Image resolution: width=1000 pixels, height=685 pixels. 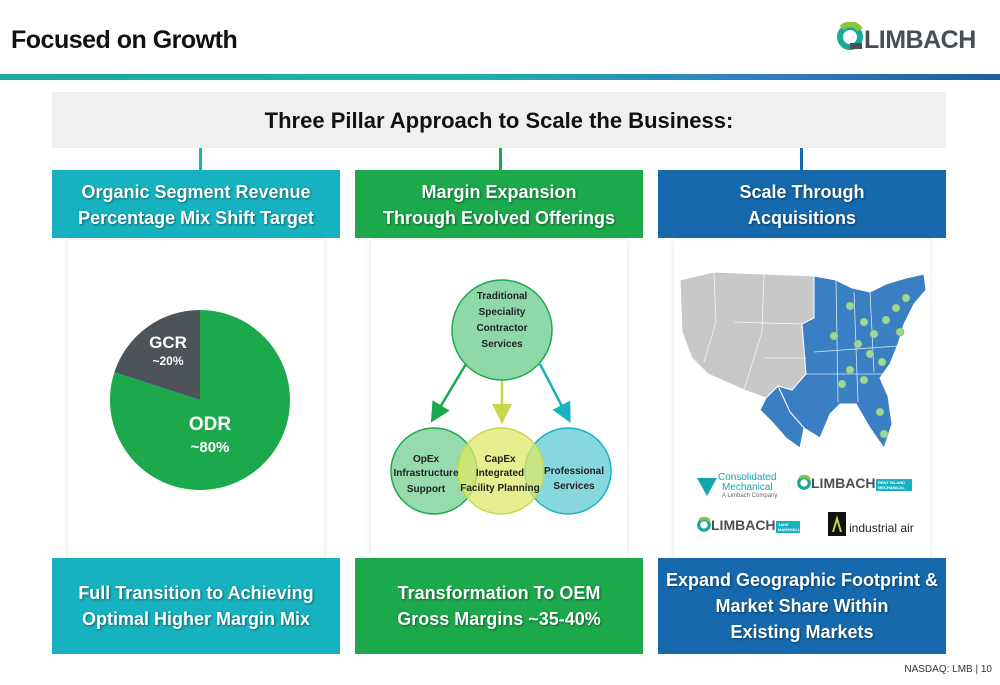 I want to click on brand-limbach-jake-marshall: LIMBACH JAKE MARSHALL, so click(x=751, y=527).